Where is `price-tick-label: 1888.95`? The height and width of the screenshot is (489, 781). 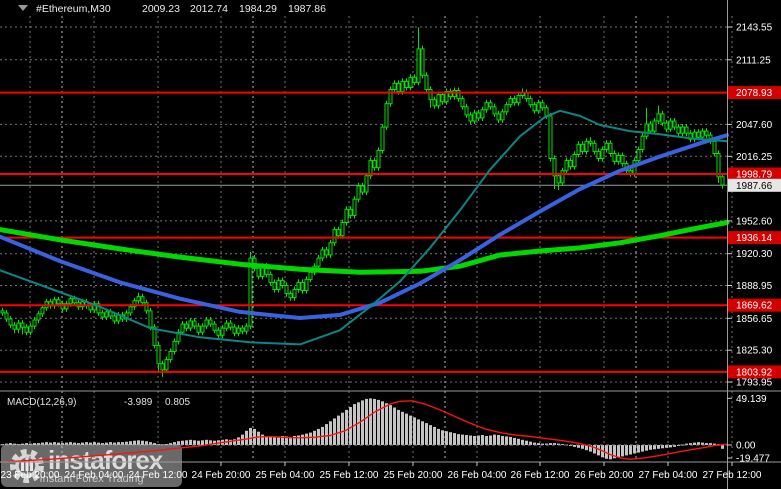
price-tick-label: 1888.95 is located at coordinates (754, 286).